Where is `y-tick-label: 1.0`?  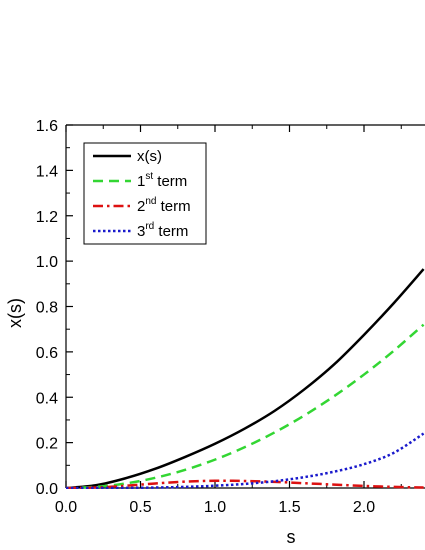
y-tick-label: 1.0 is located at coordinates (47, 262).